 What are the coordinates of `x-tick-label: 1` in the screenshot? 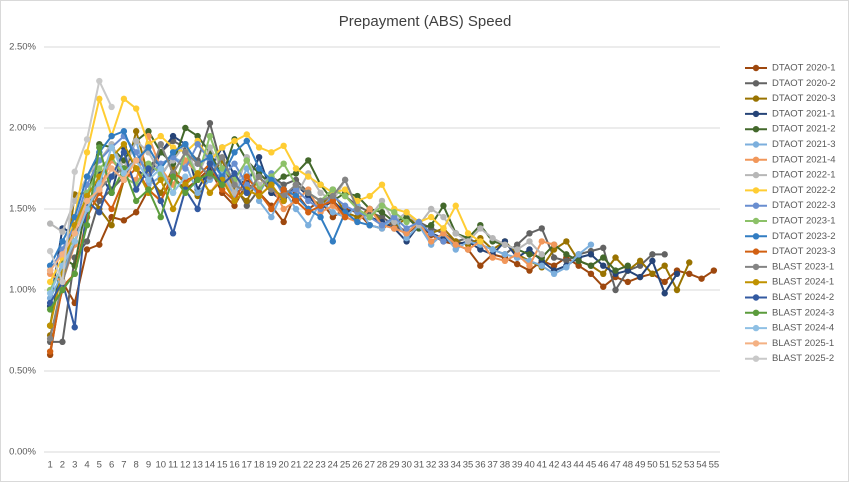 It's located at (49, 465).